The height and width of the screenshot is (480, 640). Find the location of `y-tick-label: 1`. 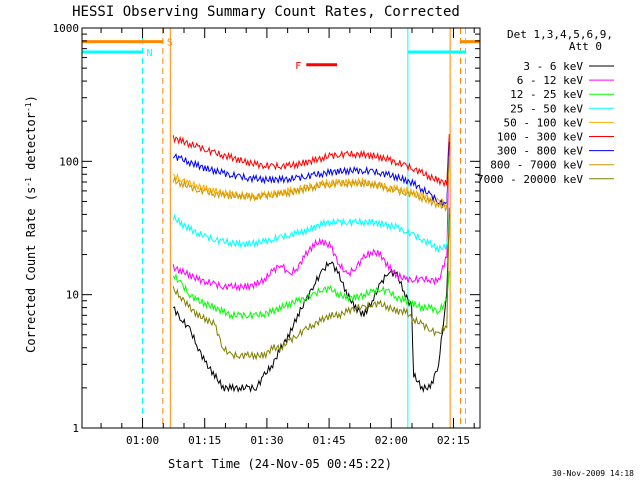

y-tick-label: 1 is located at coordinates (75, 428).